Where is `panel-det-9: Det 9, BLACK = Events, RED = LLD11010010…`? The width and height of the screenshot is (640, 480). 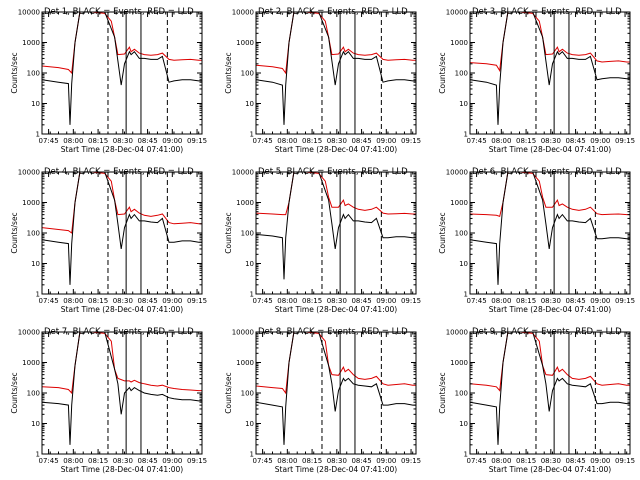
panel-det-9: Det 9, BLACK = Events, RED = LLD11010010… is located at coordinates (536, 400).